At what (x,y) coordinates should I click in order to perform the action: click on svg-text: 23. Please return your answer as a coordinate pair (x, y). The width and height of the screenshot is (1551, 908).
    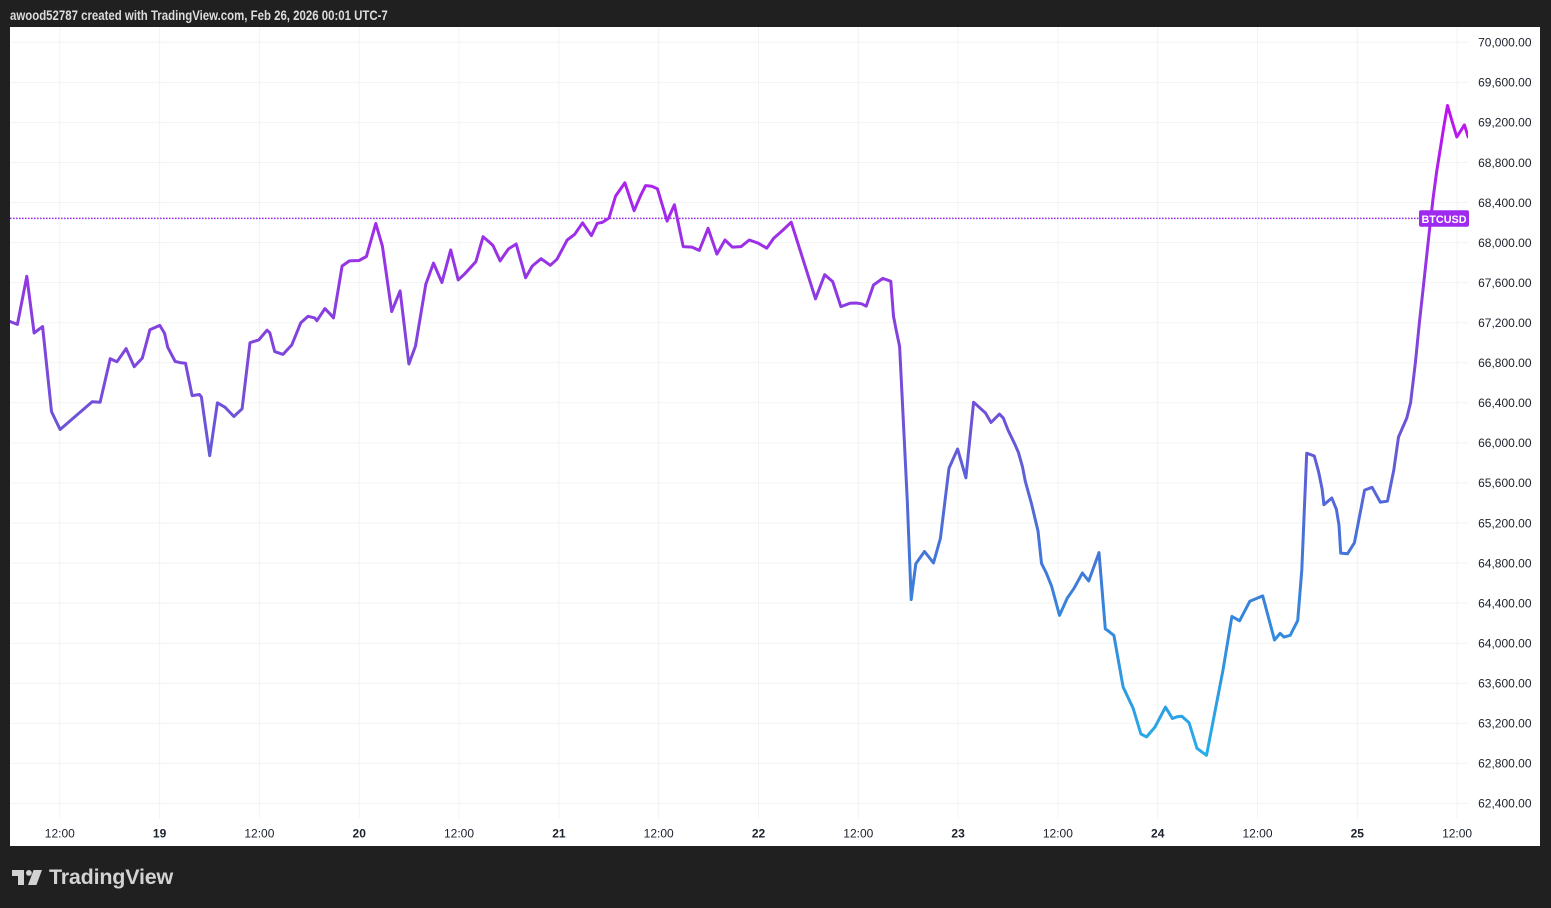
    Looking at the image, I should click on (958, 834).